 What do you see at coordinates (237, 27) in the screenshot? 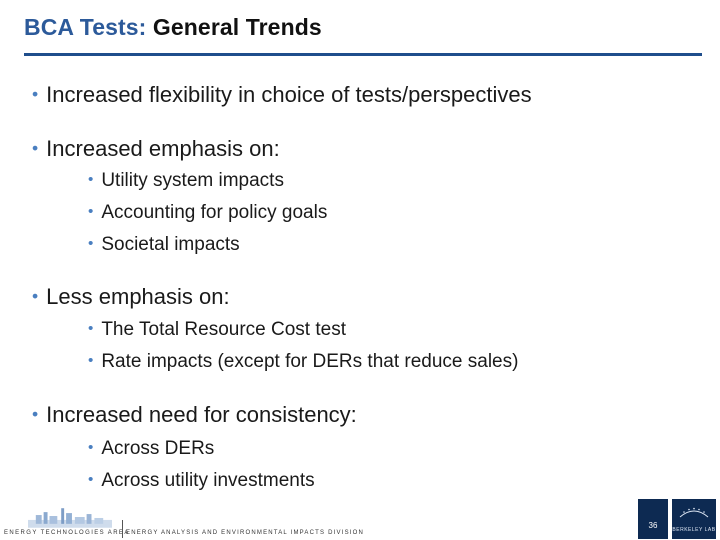
I see `title-main: General Trends` at bounding box center [237, 27].